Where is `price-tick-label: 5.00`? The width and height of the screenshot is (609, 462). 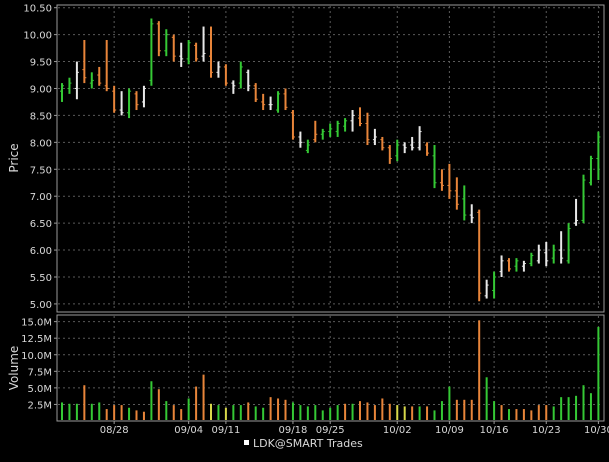 price-tick-label: 5.00 is located at coordinates (41, 305).